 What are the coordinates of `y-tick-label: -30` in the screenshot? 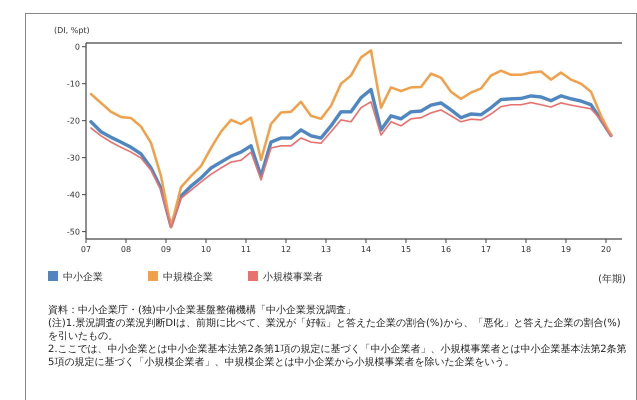 It's located at (73, 158).